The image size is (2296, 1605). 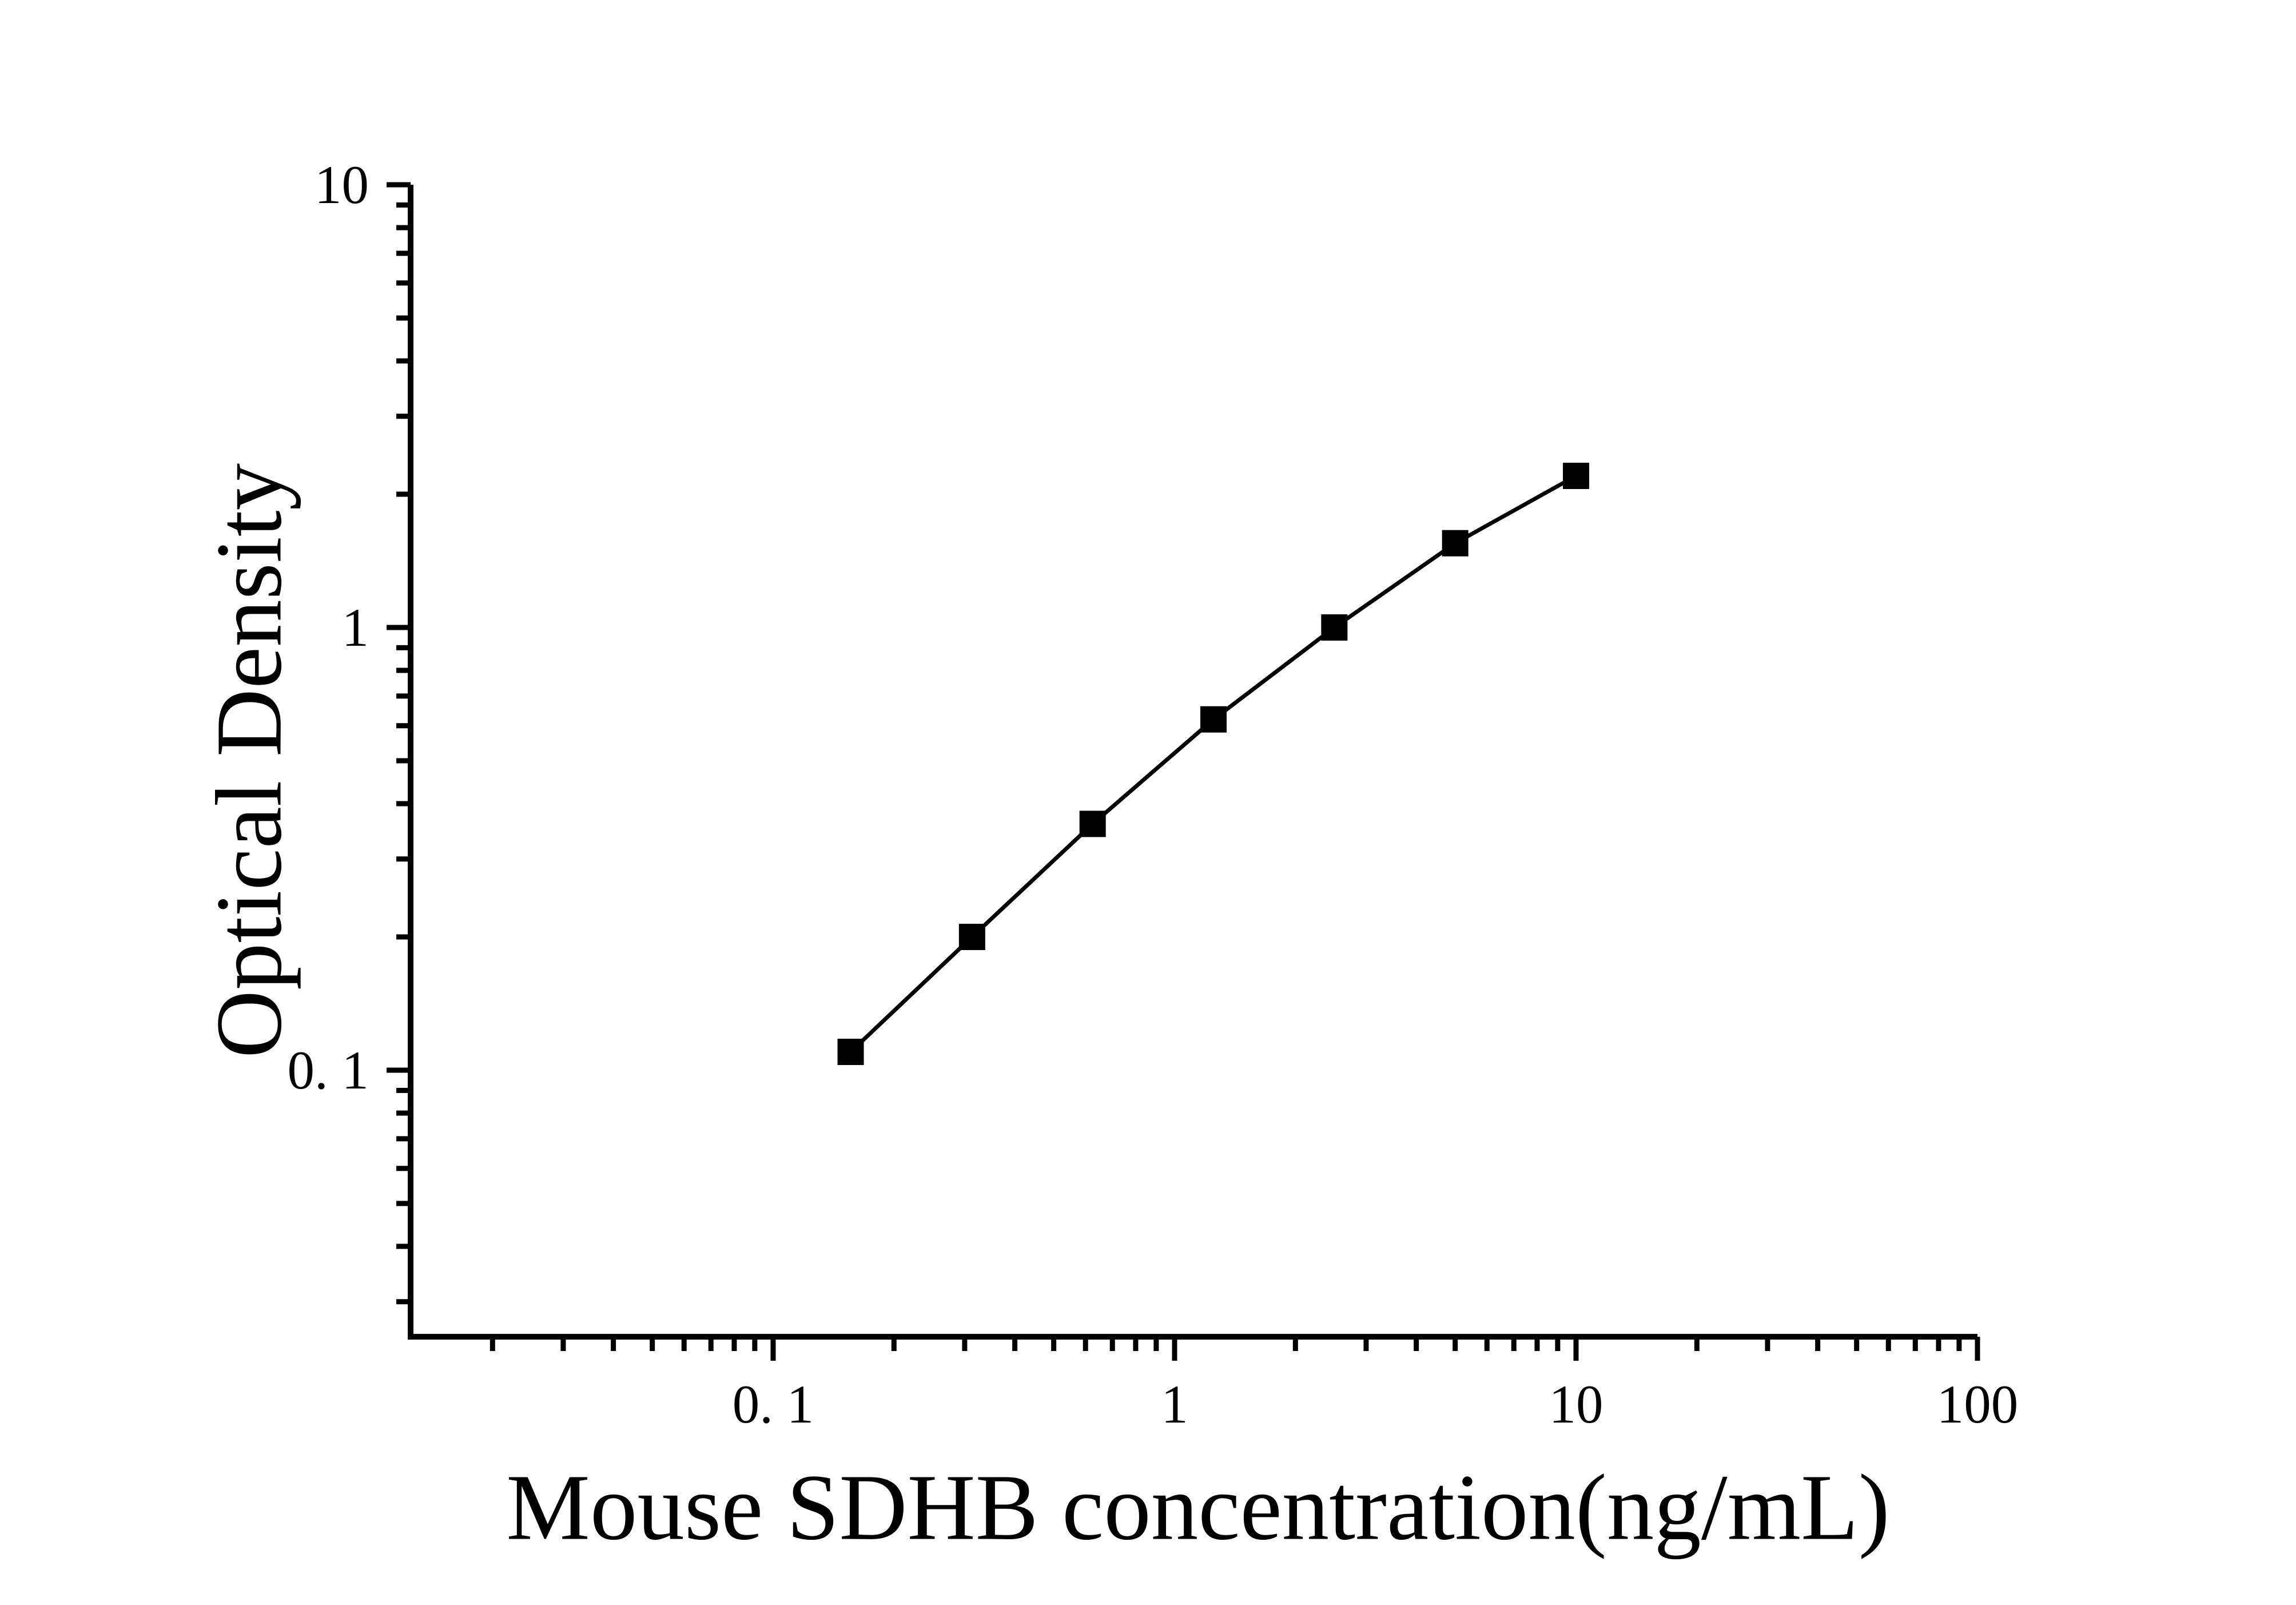 I want to click on x-axis-minor-ticks, so click(x=1226, y=1344).